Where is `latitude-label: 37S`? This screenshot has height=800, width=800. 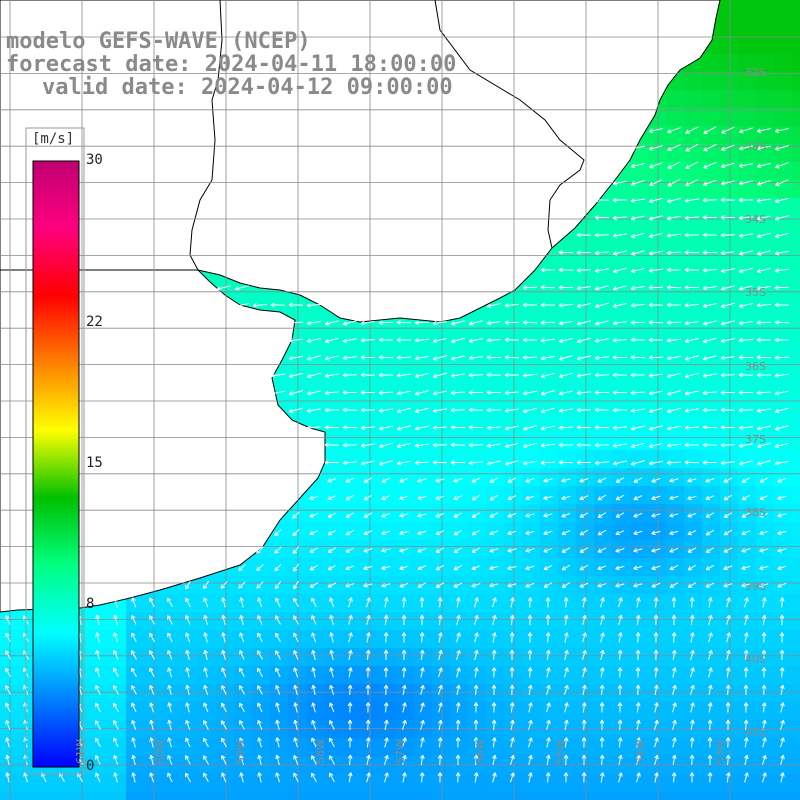
latitude-label: 37S is located at coordinates (755, 439).